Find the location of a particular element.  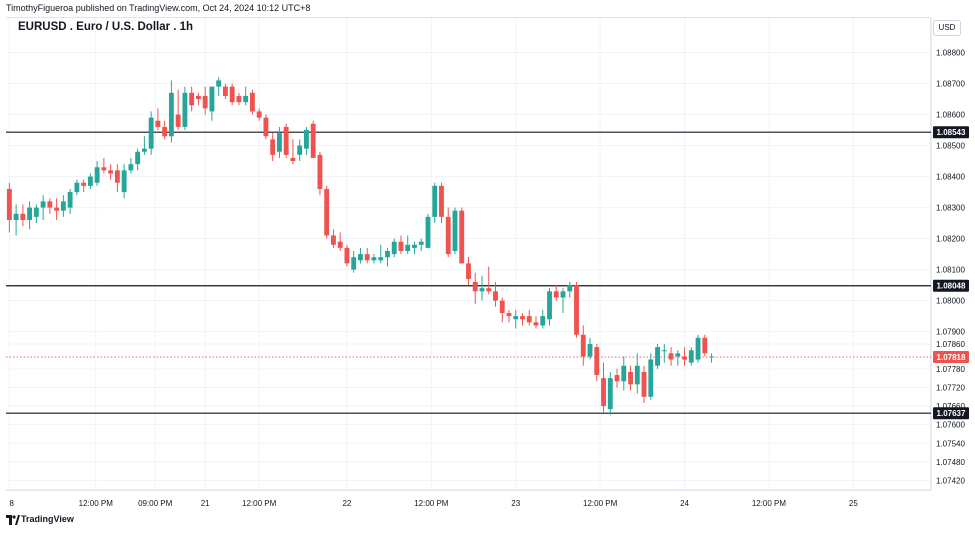

tradingview-brand: TradingView is located at coordinates (47, 519).